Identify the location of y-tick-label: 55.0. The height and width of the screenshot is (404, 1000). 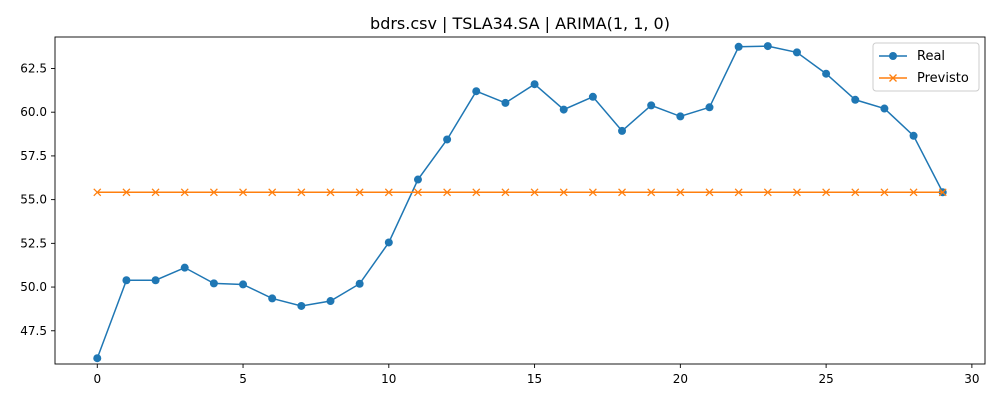
(33, 200).